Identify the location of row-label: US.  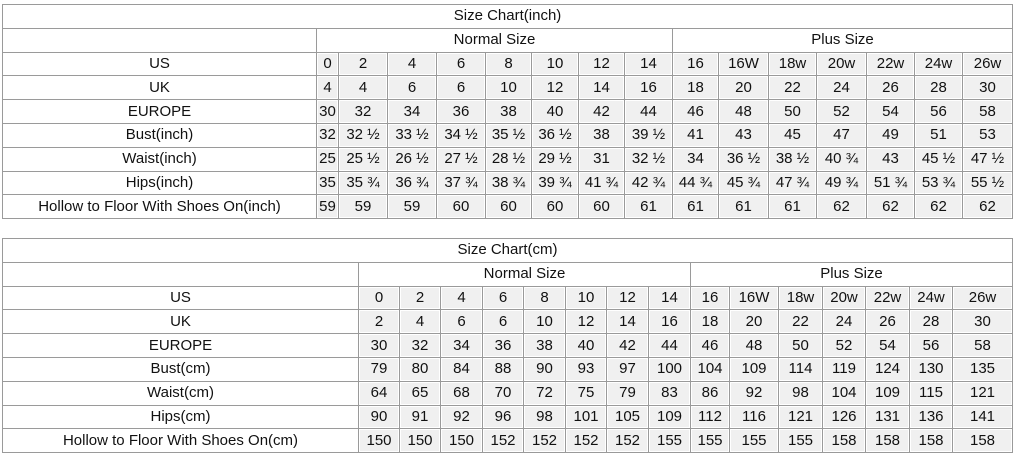
(180, 298).